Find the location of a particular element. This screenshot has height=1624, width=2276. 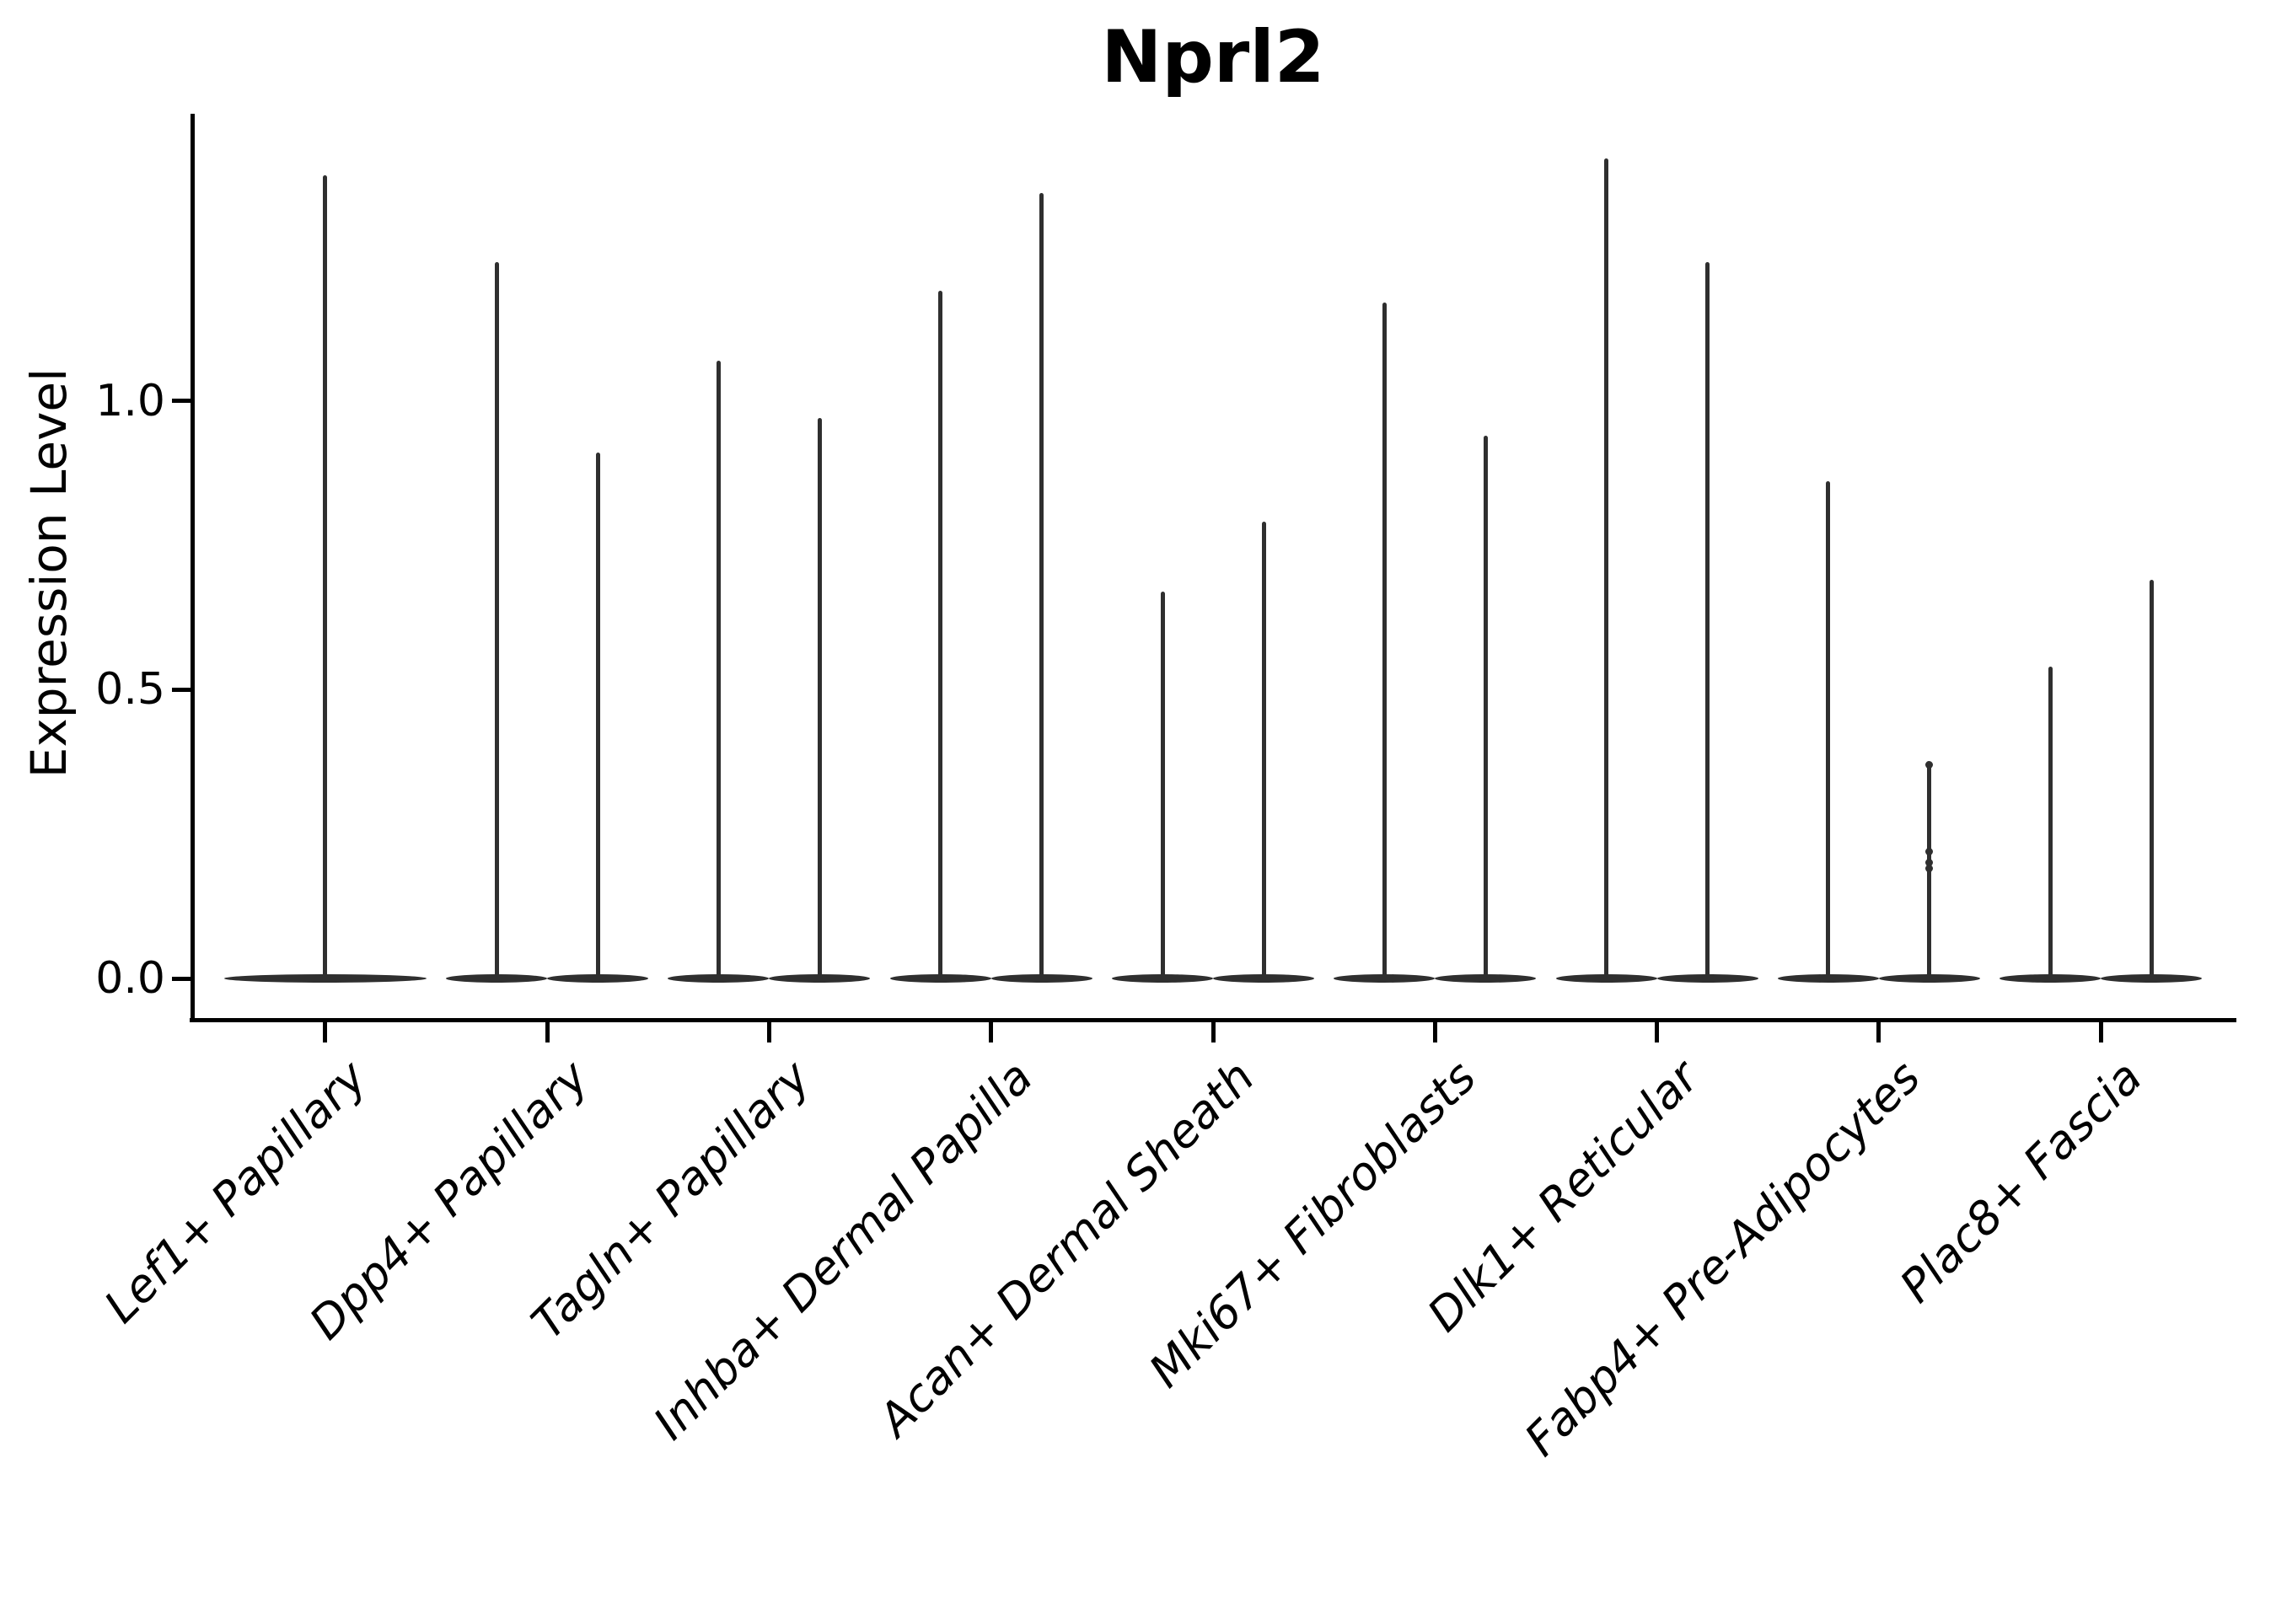

y-tick-label: 1.0 is located at coordinates (130, 400).